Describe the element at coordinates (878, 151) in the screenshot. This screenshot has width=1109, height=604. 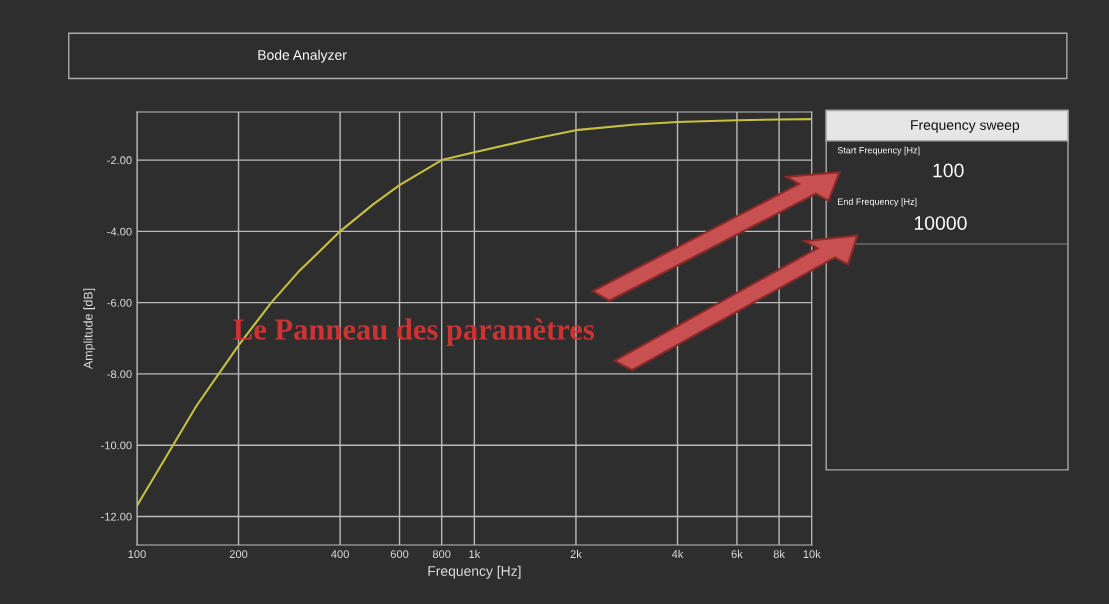
I see `text: Start Frequency [Hz]` at that location.